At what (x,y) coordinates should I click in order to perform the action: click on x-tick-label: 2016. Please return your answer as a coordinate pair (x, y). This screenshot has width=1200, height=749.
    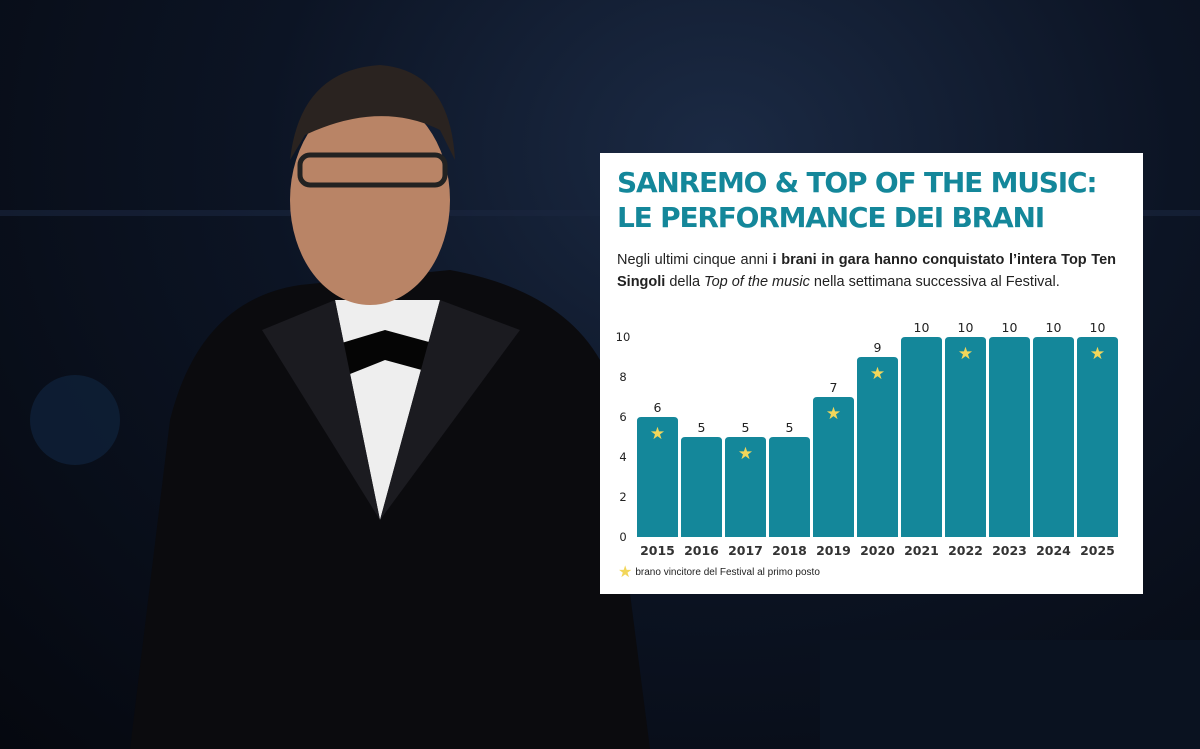
    Looking at the image, I should click on (701, 550).